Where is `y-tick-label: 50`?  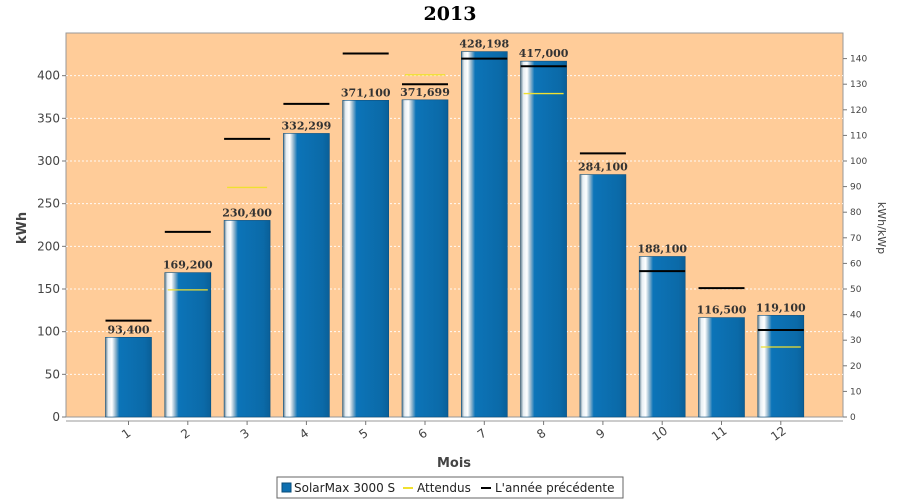 y-tick-label: 50 is located at coordinates (52, 374).